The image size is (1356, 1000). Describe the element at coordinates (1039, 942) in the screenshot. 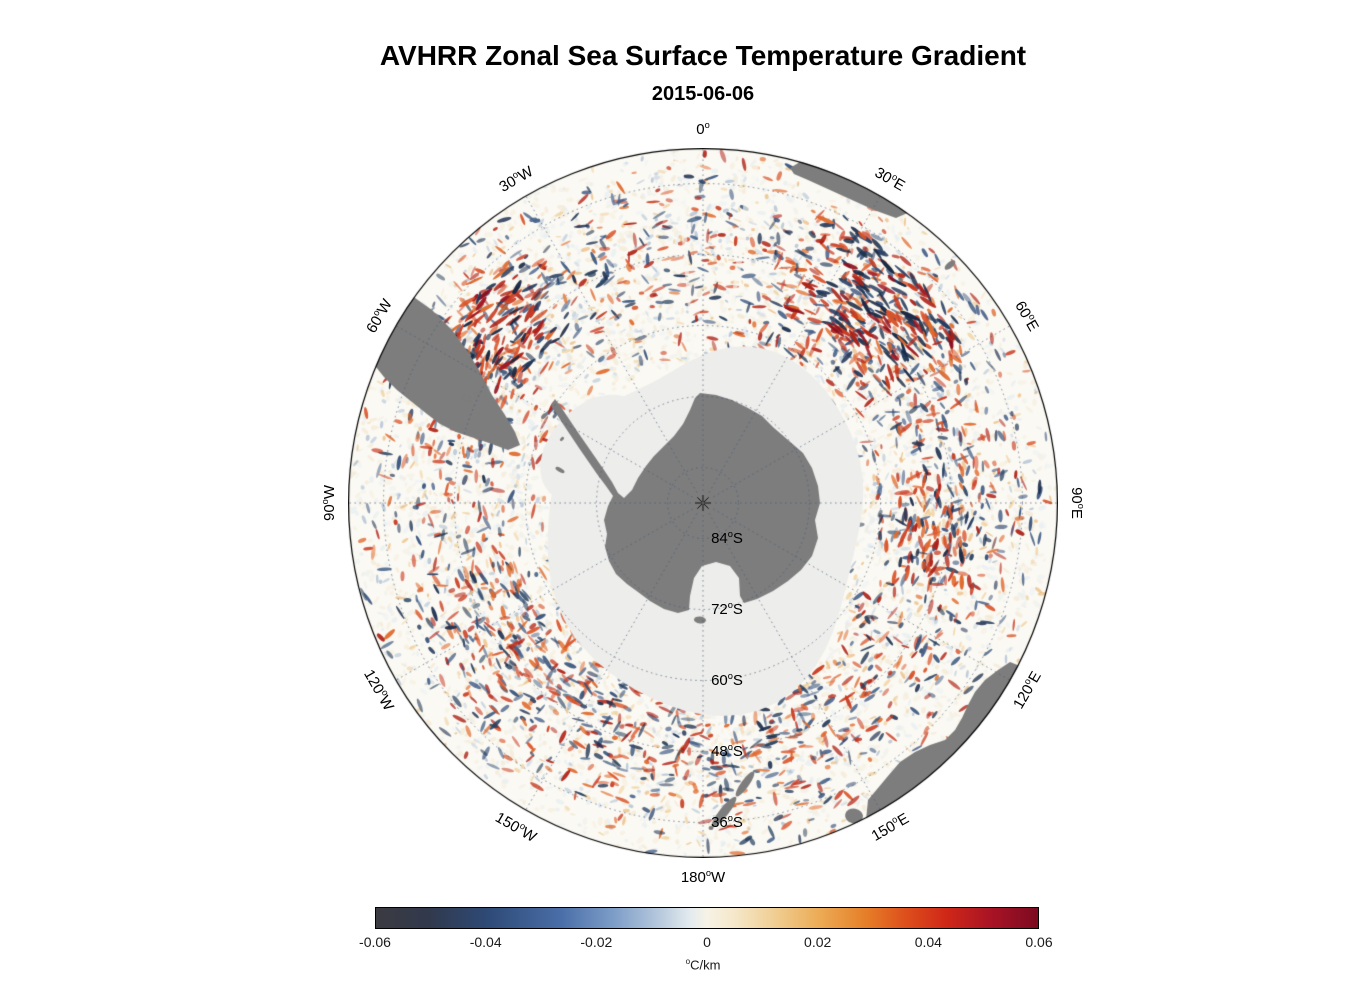

I see `colorbar-tick-label: 0.06` at that location.